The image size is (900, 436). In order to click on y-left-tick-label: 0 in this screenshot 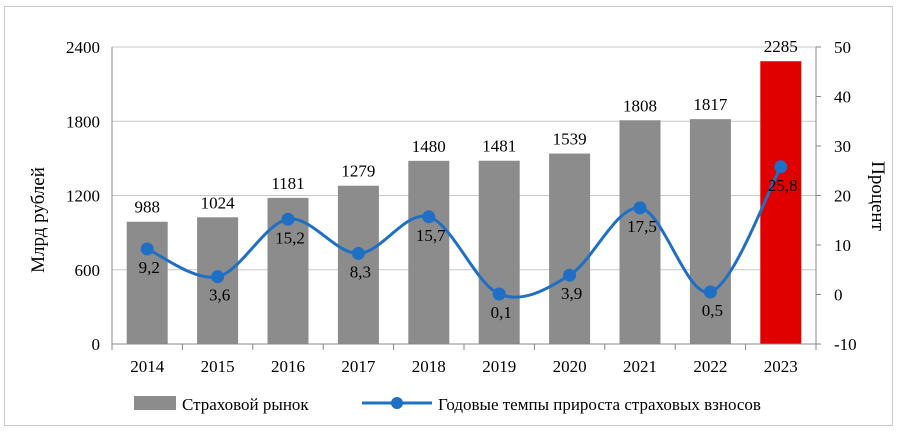, I will do `click(96, 344)`.